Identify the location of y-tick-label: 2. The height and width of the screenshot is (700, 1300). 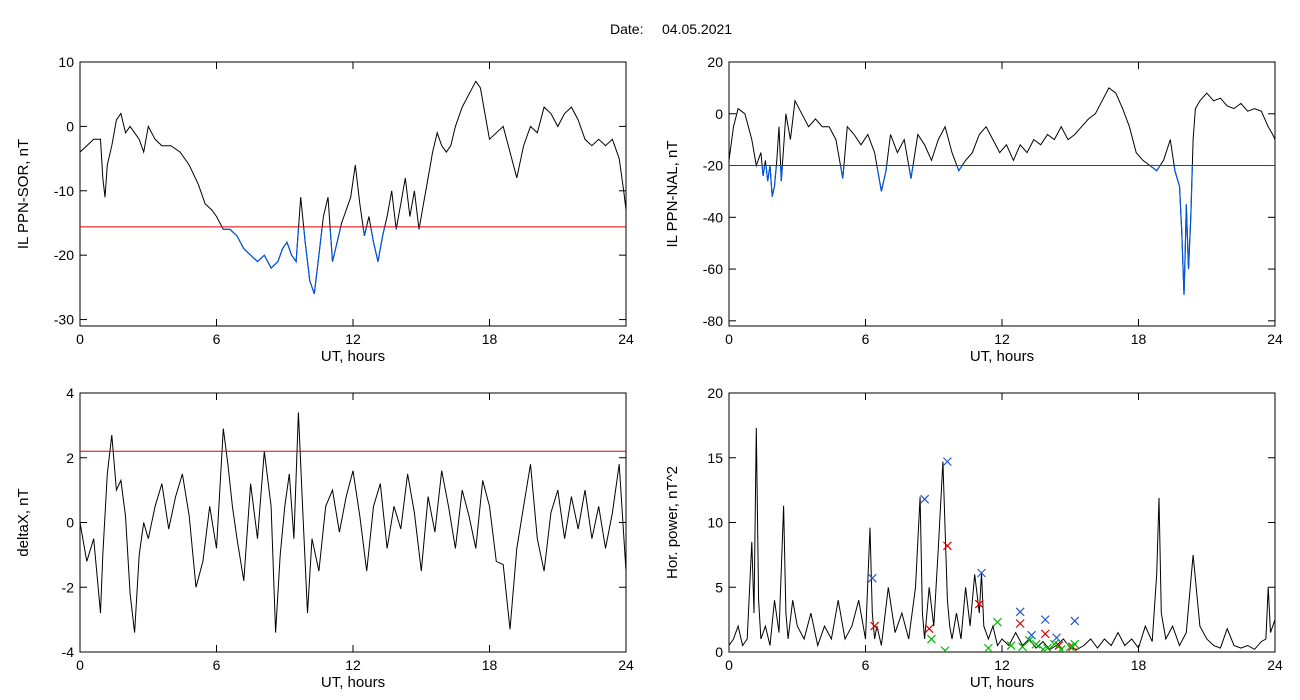
(70, 458).